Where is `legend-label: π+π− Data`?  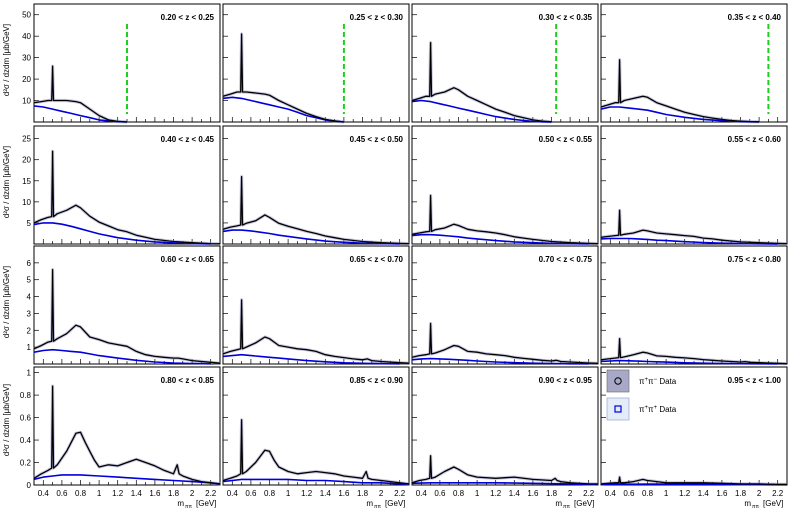 legend-label: π+π− Data is located at coordinates (658, 381).